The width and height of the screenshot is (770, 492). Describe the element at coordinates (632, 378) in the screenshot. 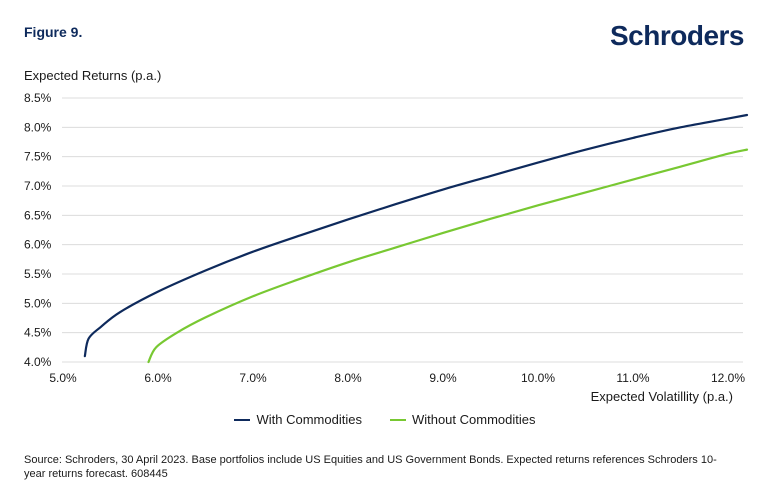

I see `x-tick-label: 11.0%` at that location.